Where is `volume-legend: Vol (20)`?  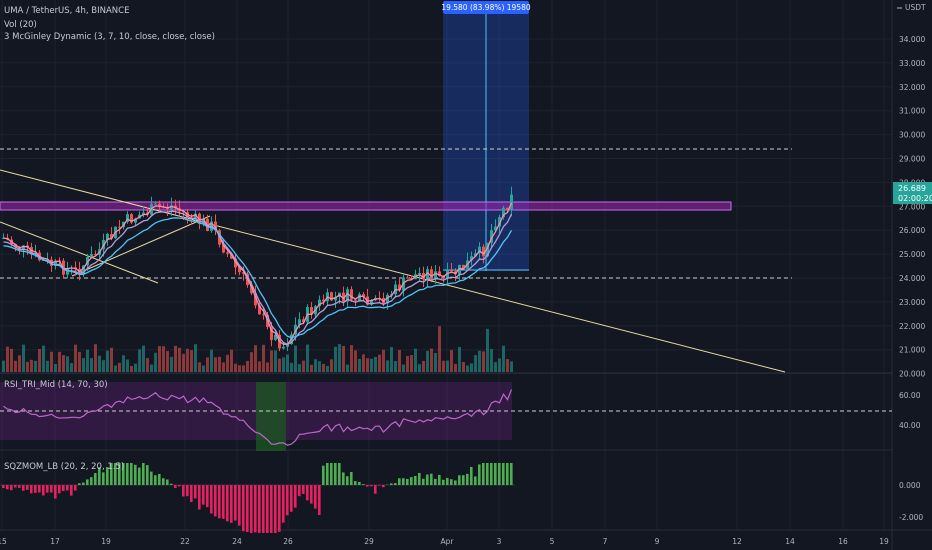
volume-legend: Vol (20) is located at coordinates (20, 25).